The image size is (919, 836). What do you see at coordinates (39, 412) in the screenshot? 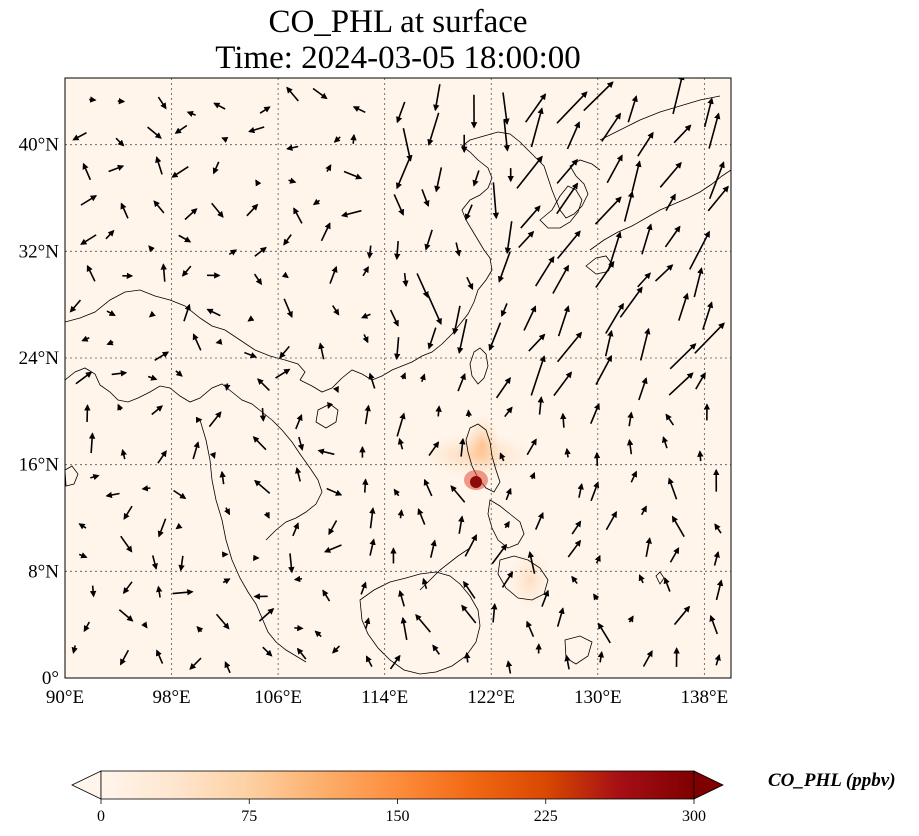
I see `lat-tick-labels: 0° 8°N 16°N 24°N 32°N 40°N` at bounding box center [39, 412].